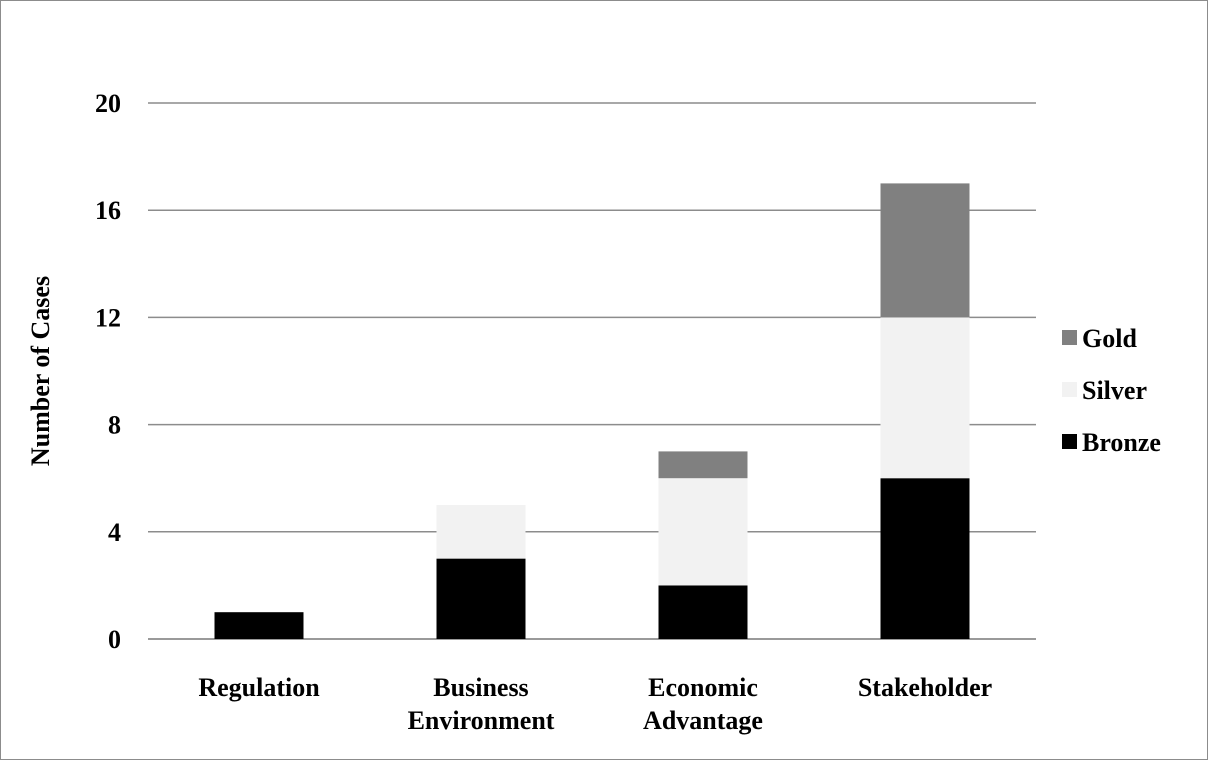 The width and height of the screenshot is (1208, 764). Describe the element at coordinates (703, 720) in the screenshot. I see `x-category-label: Advantage` at that location.